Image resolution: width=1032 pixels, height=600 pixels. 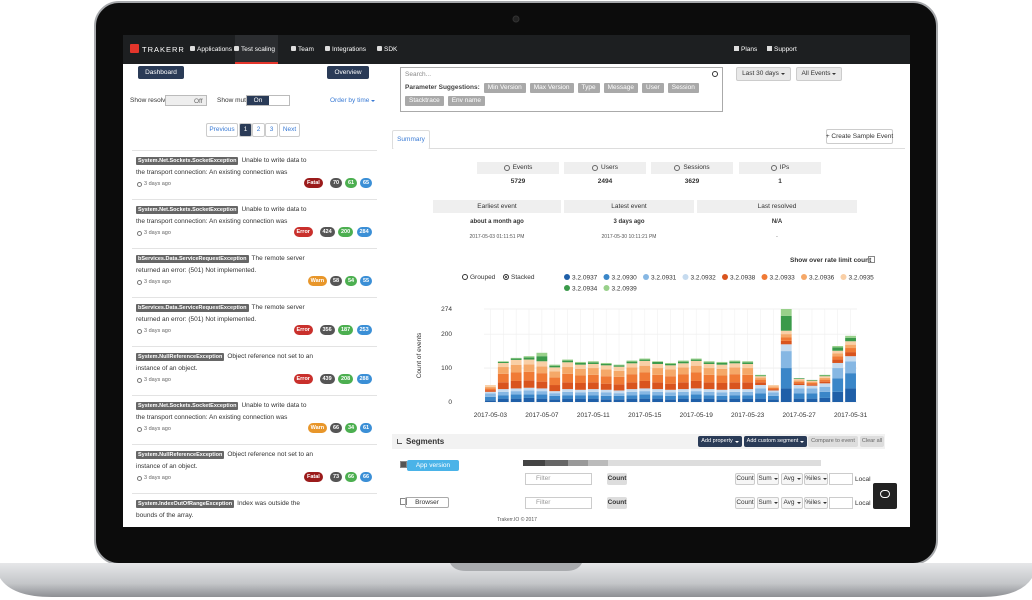 I want to click on nav-item: Applications, so click(x=215, y=49).